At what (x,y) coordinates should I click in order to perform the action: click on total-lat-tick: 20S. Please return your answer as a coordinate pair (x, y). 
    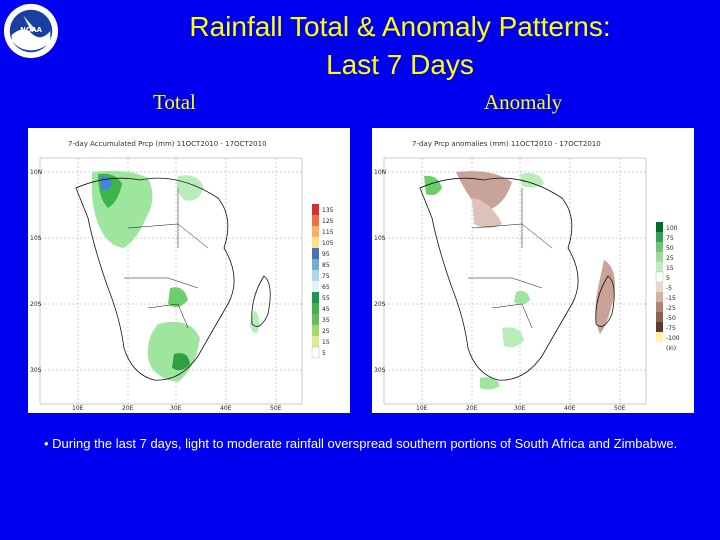
    Looking at the image, I should click on (36, 304).